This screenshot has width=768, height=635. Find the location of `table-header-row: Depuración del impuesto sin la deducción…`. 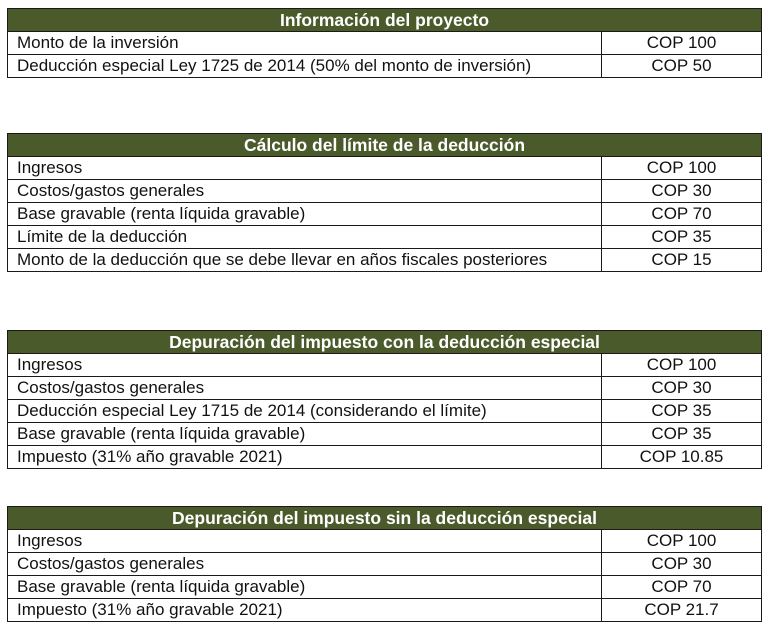

table-header-row: Depuración del impuesto sin la deducción… is located at coordinates (384, 518).